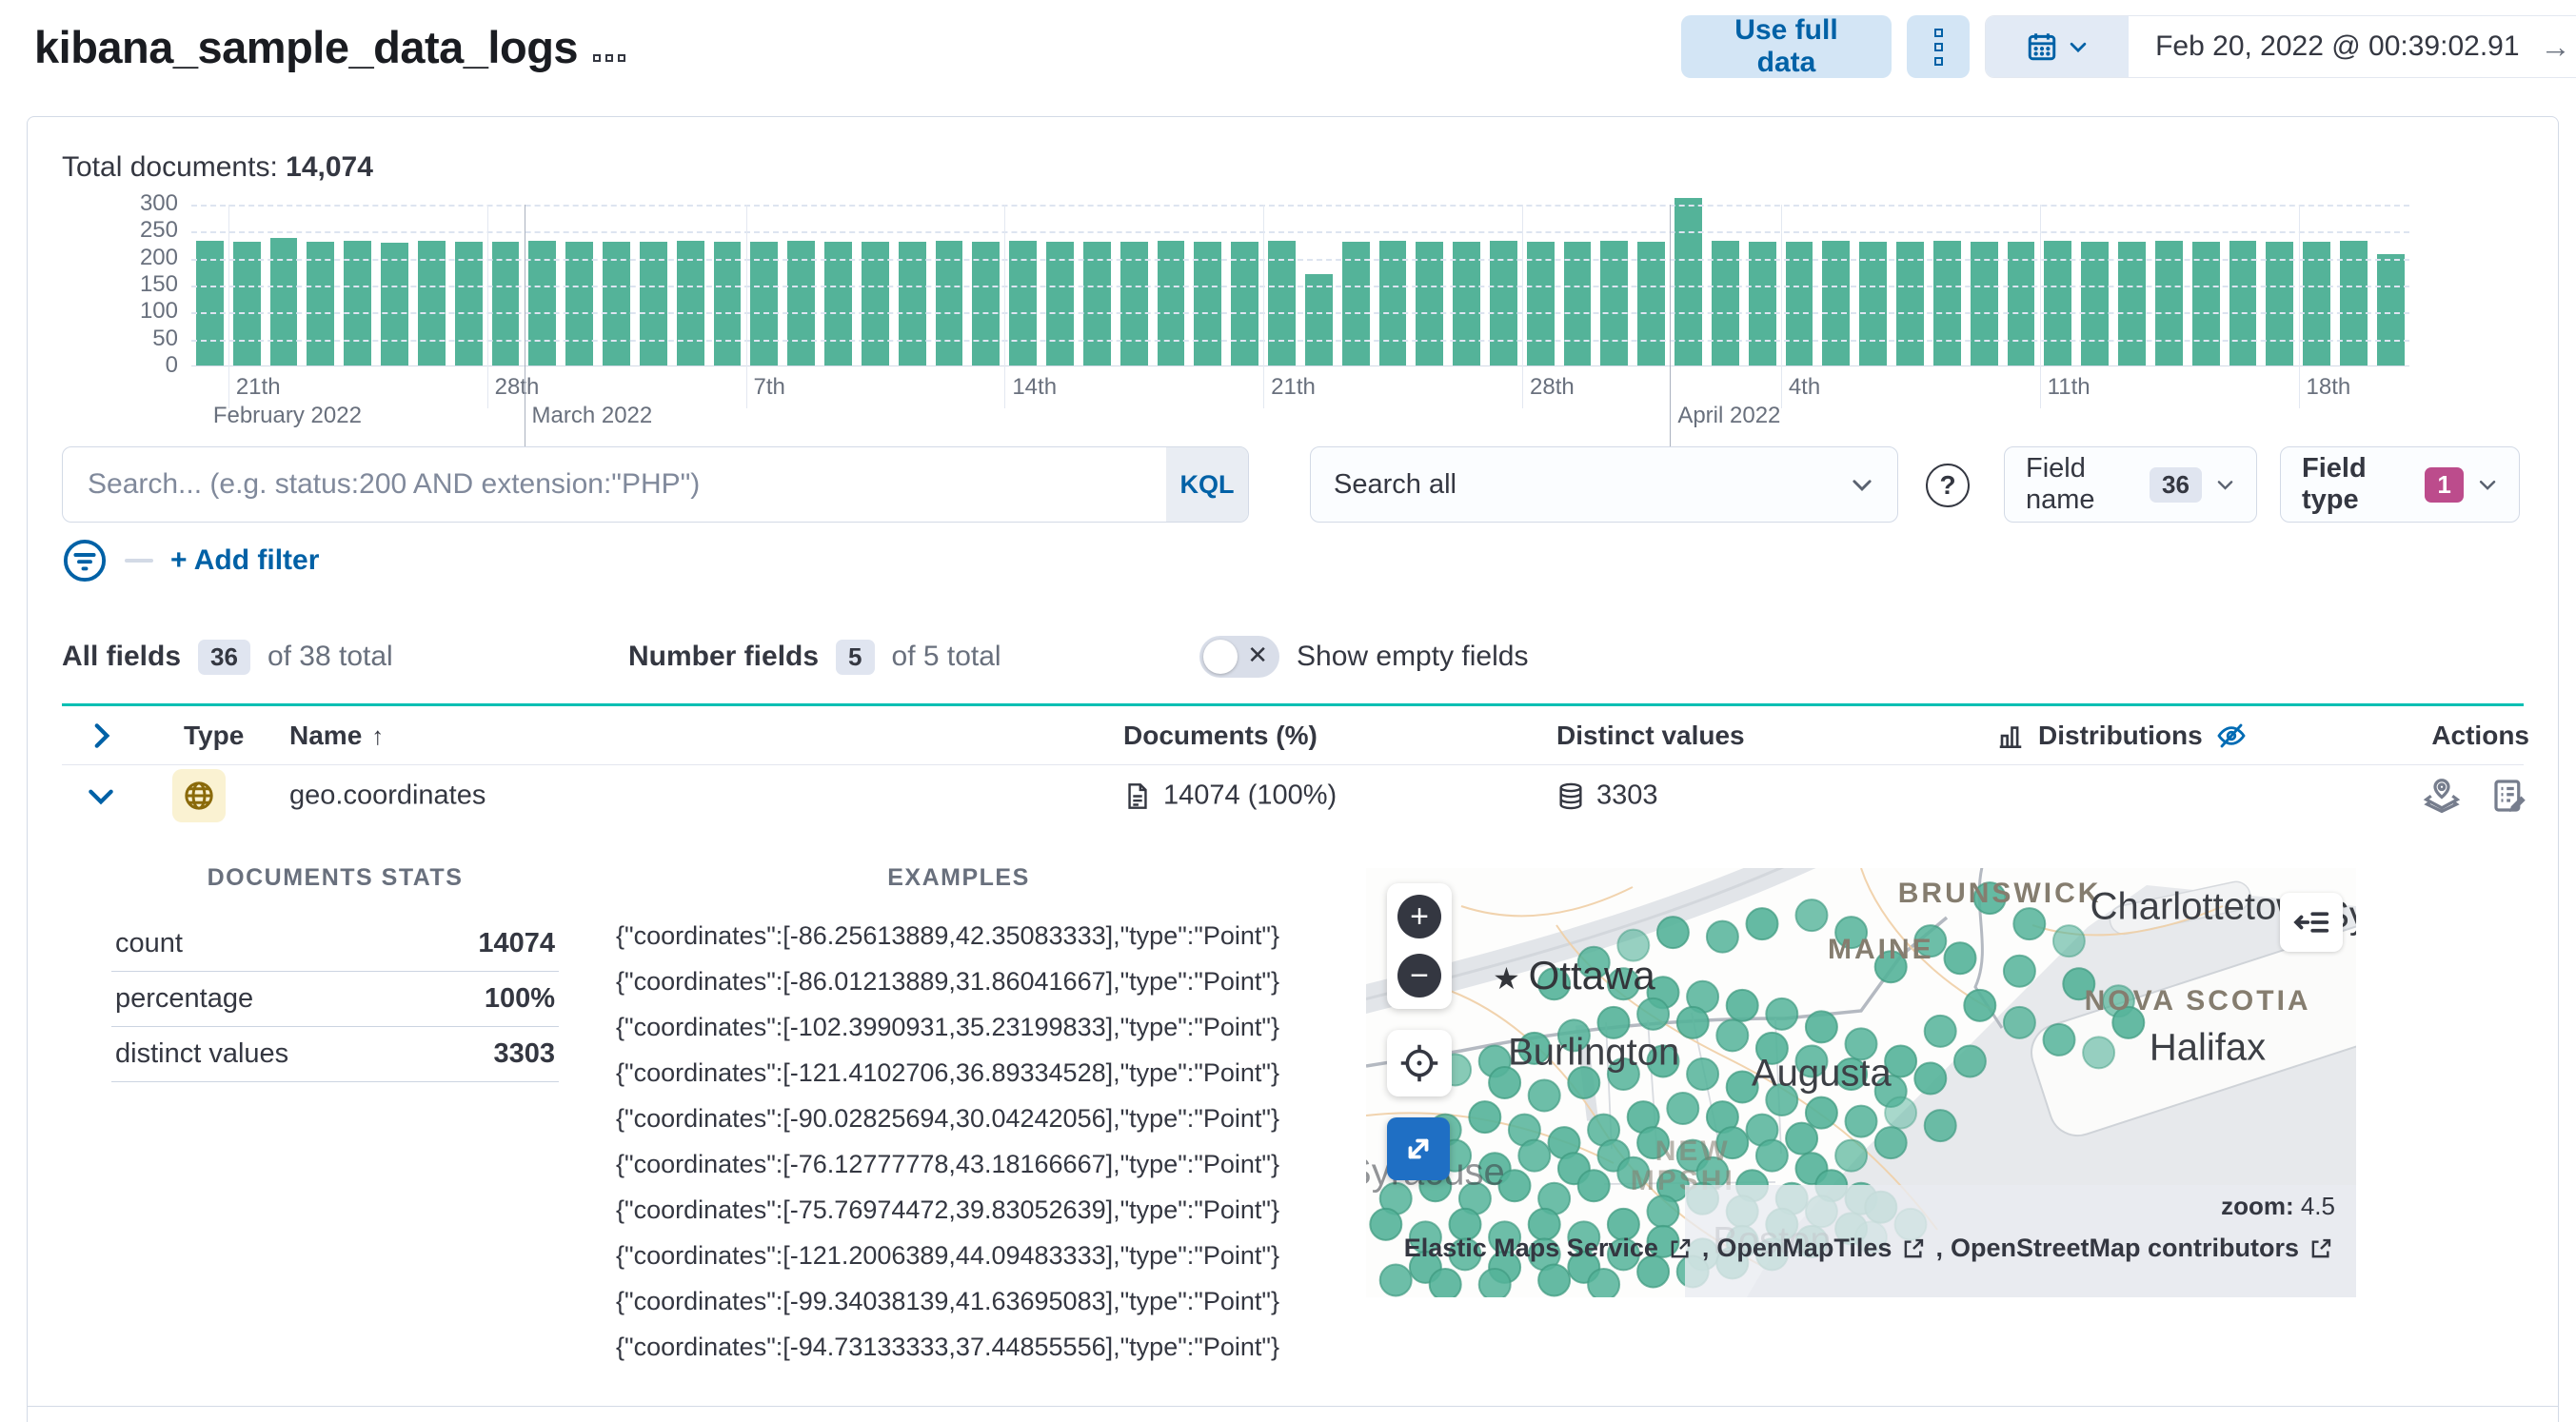 The image size is (2576, 1422). I want to click on field-name-cell: geo.coordinates, so click(387, 795).